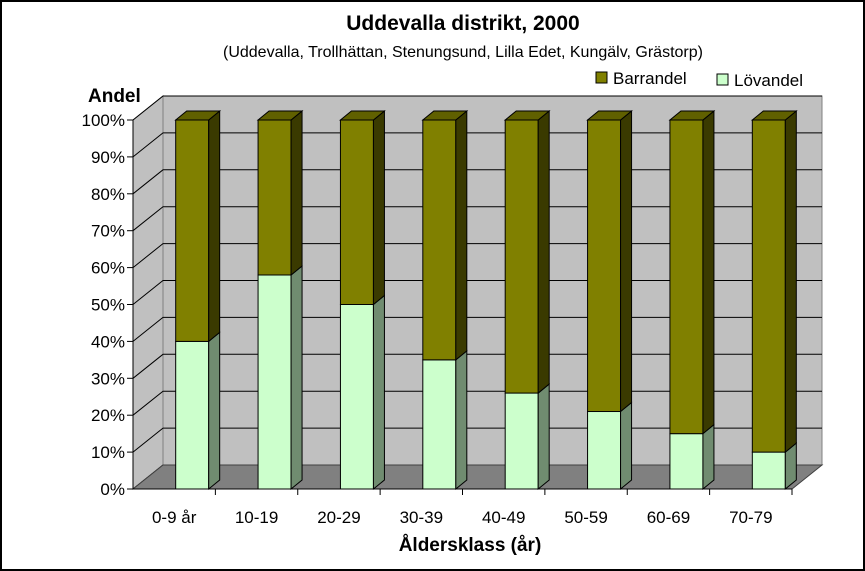  I want to click on legend: Barrandel Lövandel, so click(699, 79).